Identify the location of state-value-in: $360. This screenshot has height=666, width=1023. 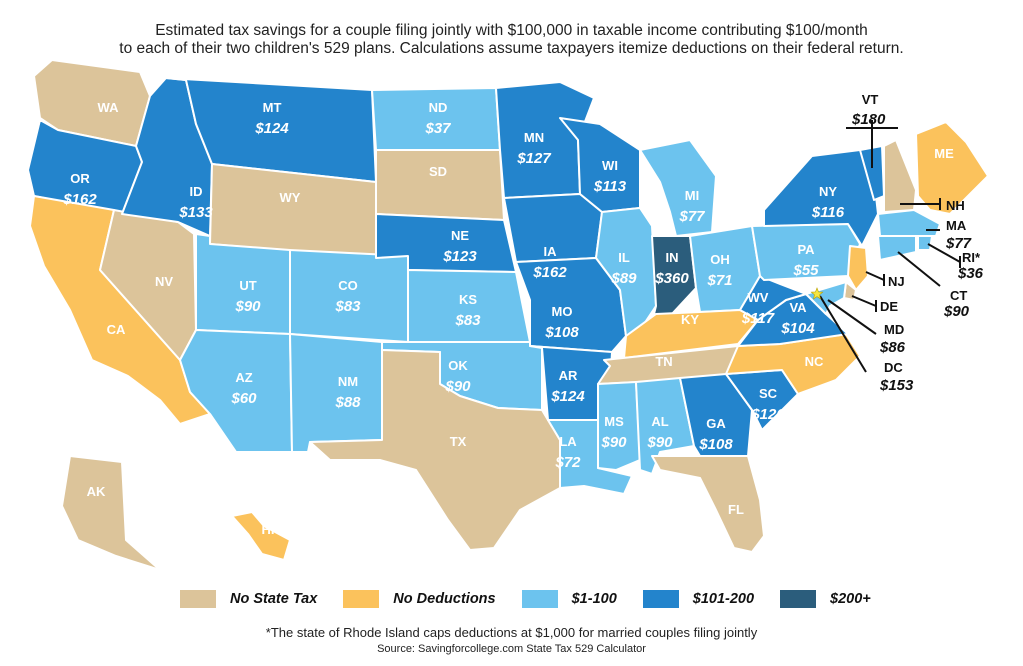
(671, 278).